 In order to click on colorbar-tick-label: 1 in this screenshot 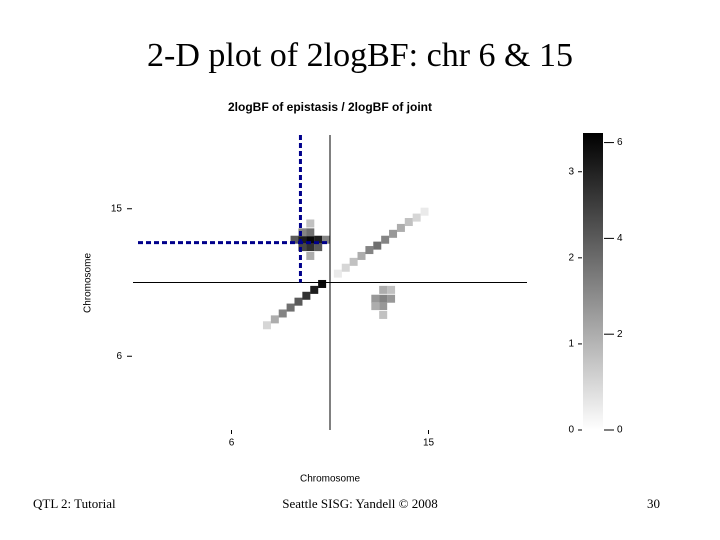, I will do `click(571, 344)`.